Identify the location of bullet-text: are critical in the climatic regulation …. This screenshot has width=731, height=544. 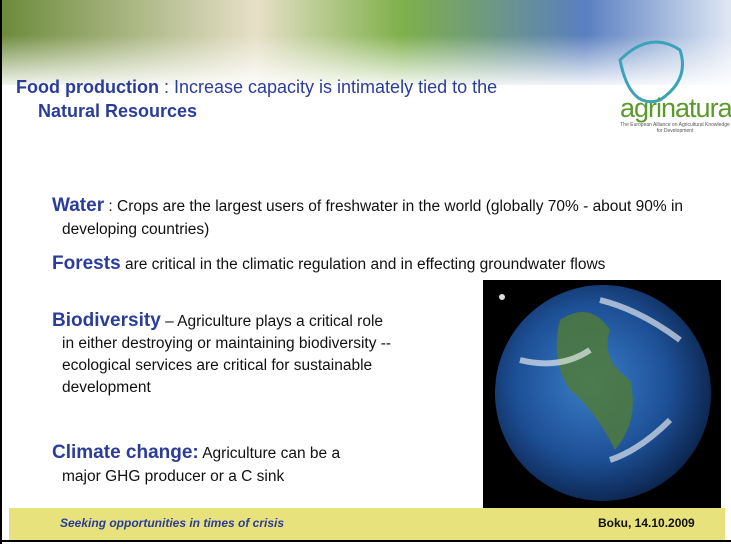
(363, 264).